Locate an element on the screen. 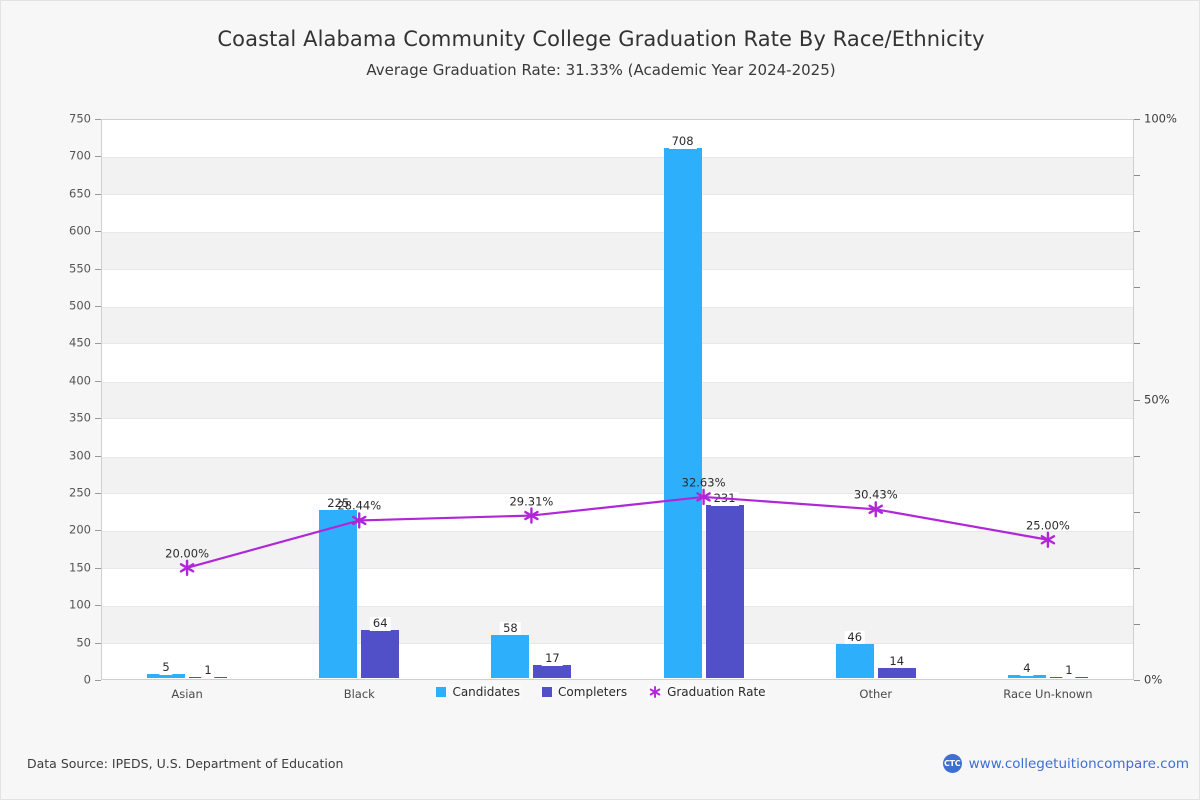 Image resolution: width=1200 pixels, height=800 pixels. y2-axis-tick-label: 0% is located at coordinates (1153, 679).